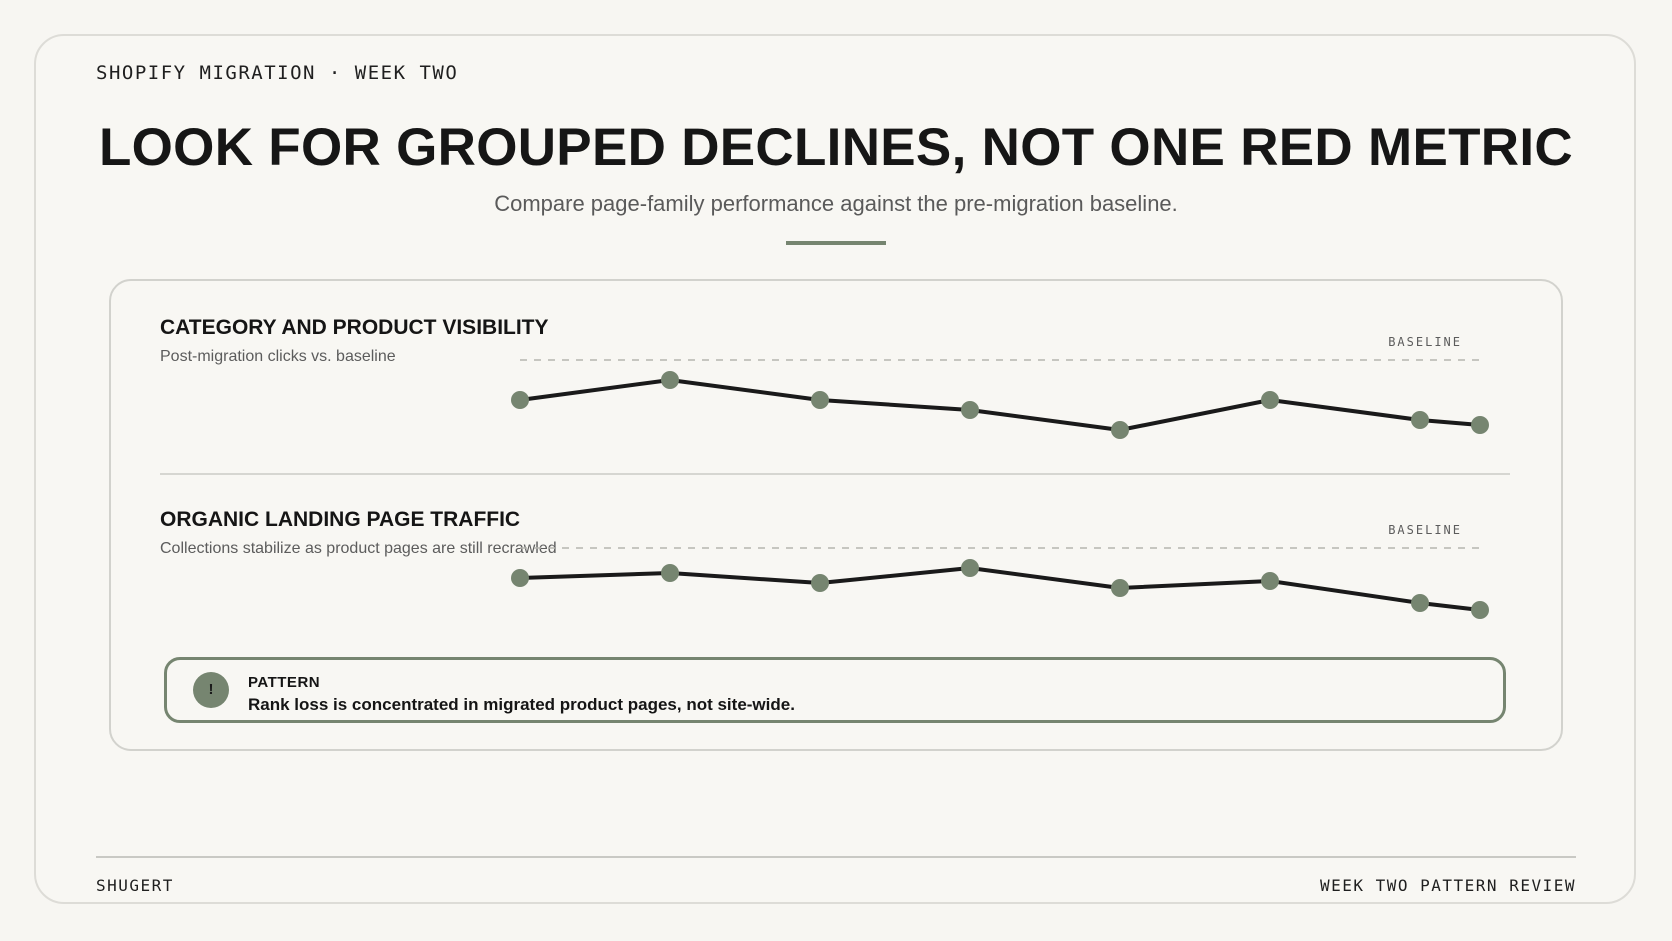  What do you see at coordinates (1447, 885) in the screenshot?
I see `footer-caption: WEEK TWO PATTERN REVIEW` at bounding box center [1447, 885].